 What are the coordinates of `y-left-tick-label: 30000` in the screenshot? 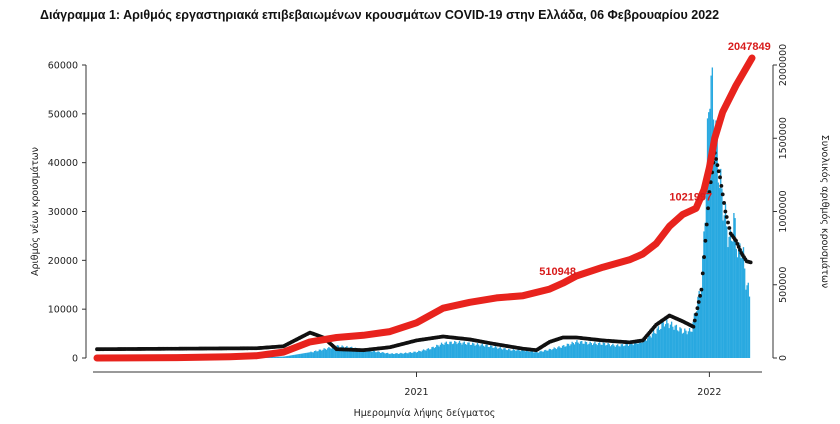 It's located at (63, 212).